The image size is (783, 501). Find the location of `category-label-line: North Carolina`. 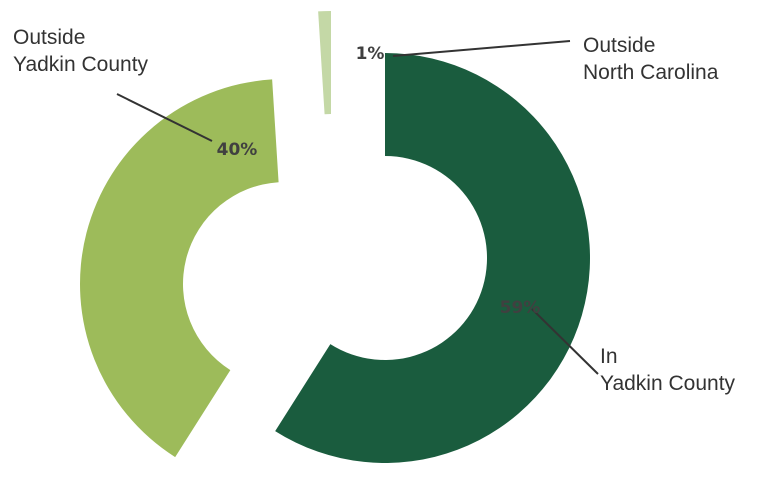

category-label-line: North Carolina is located at coordinates (651, 72).